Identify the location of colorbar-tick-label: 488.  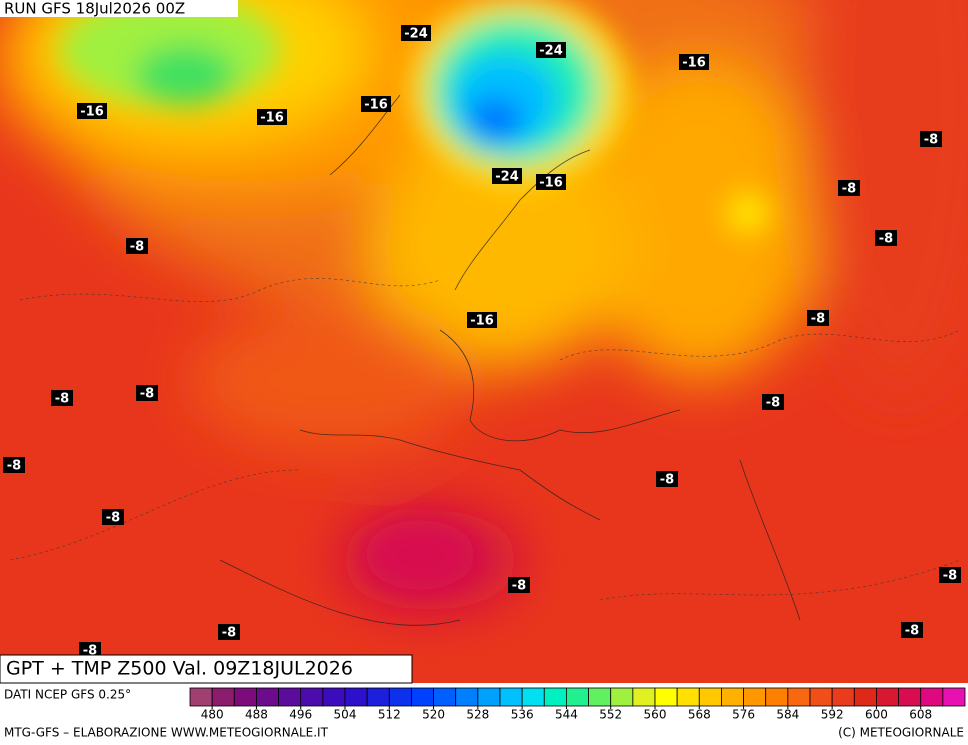
(256, 715).